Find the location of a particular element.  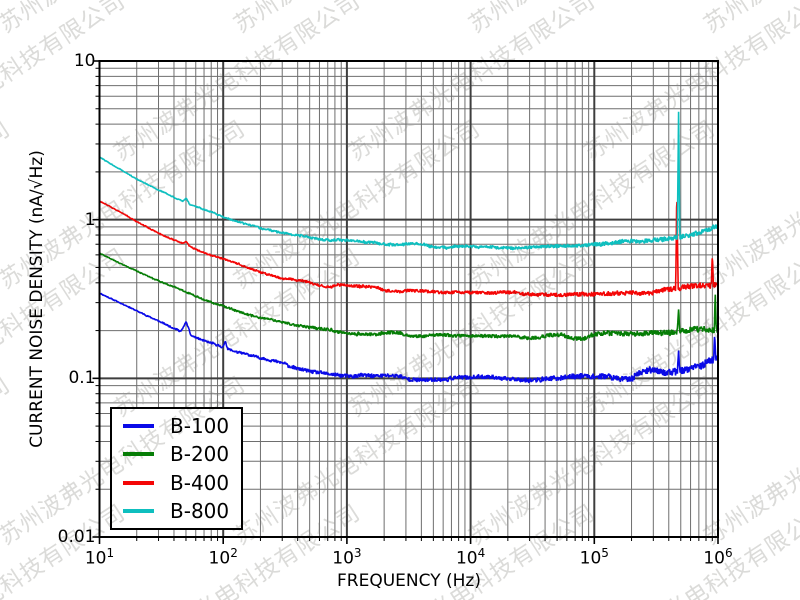

y-tick-label: 0.1 is located at coordinates (82, 378).